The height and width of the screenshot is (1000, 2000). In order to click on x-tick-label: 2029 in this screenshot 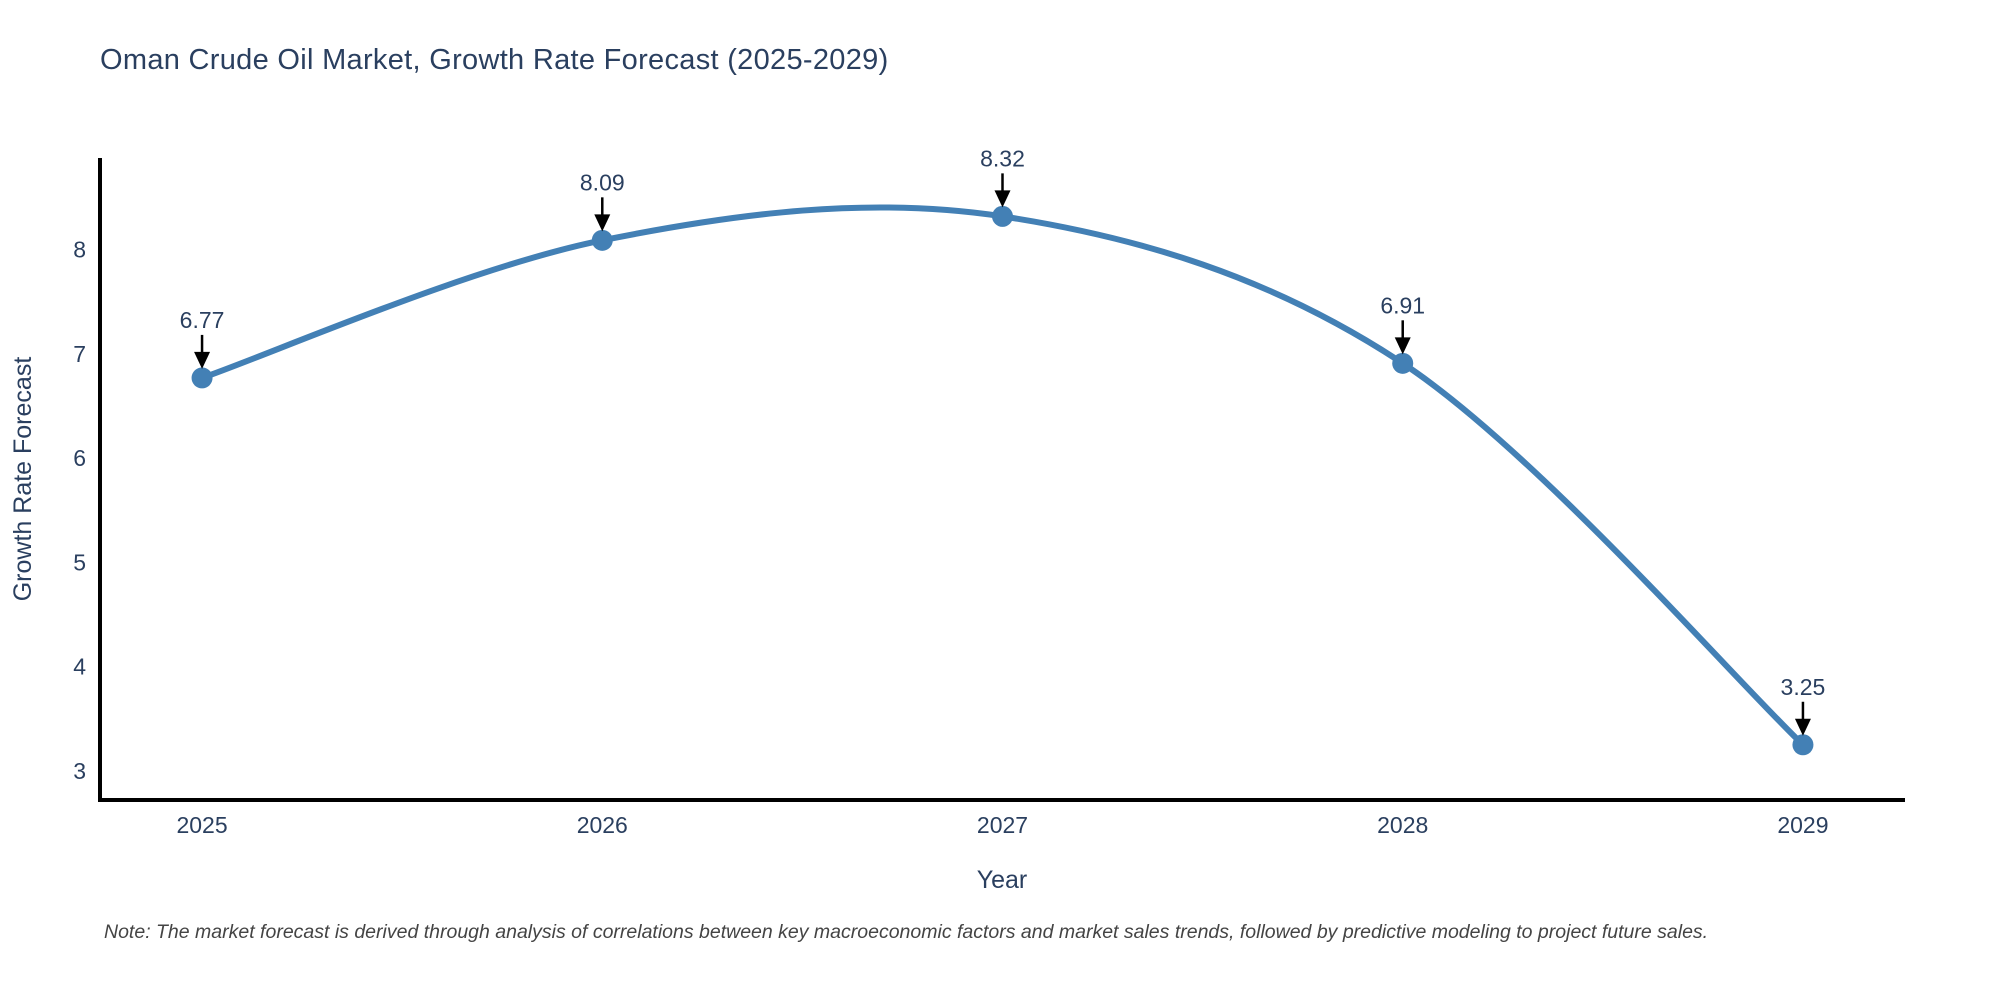, I will do `click(1802, 825)`.